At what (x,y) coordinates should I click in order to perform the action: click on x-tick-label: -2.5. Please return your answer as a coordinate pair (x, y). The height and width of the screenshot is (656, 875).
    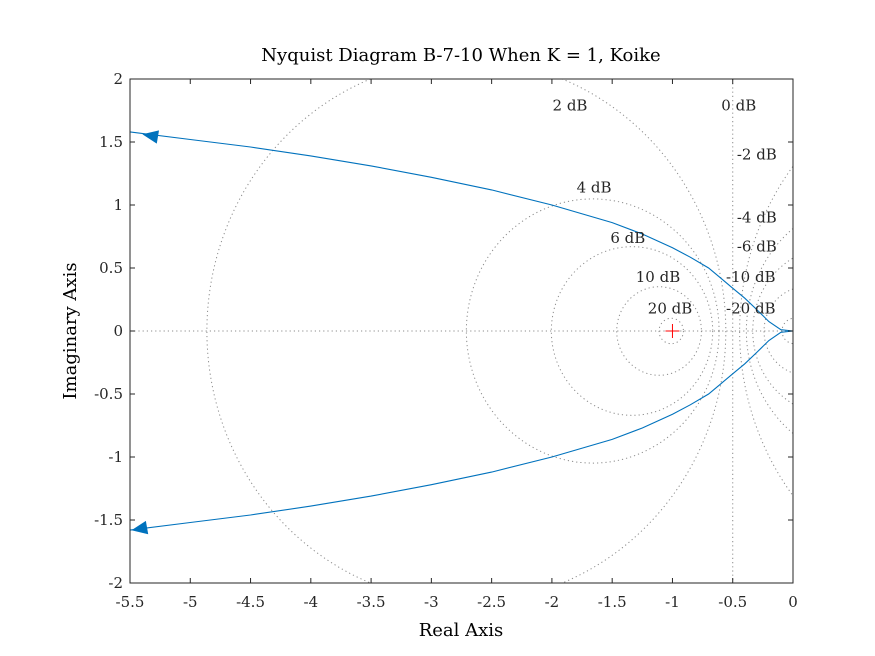
    Looking at the image, I should click on (491, 602).